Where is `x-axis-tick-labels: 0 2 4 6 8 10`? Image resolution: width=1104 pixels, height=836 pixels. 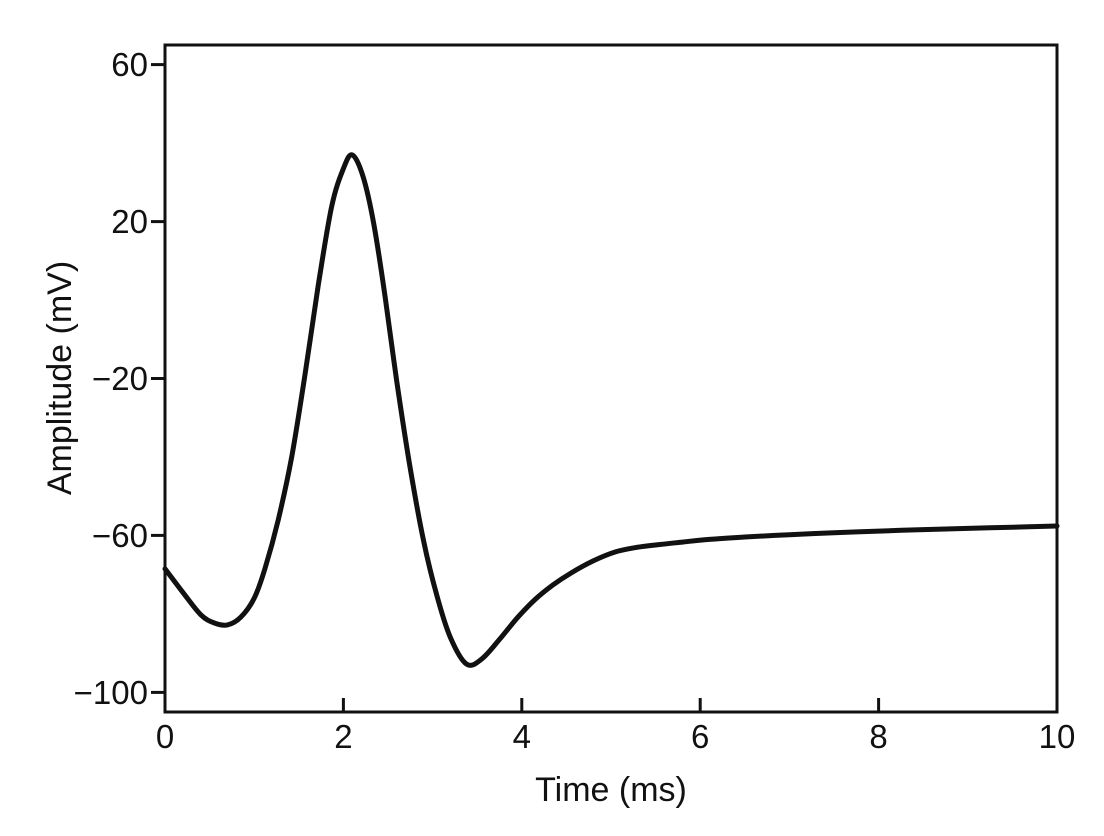
x-axis-tick-labels: 0 2 4 6 8 10 is located at coordinates (616, 736).